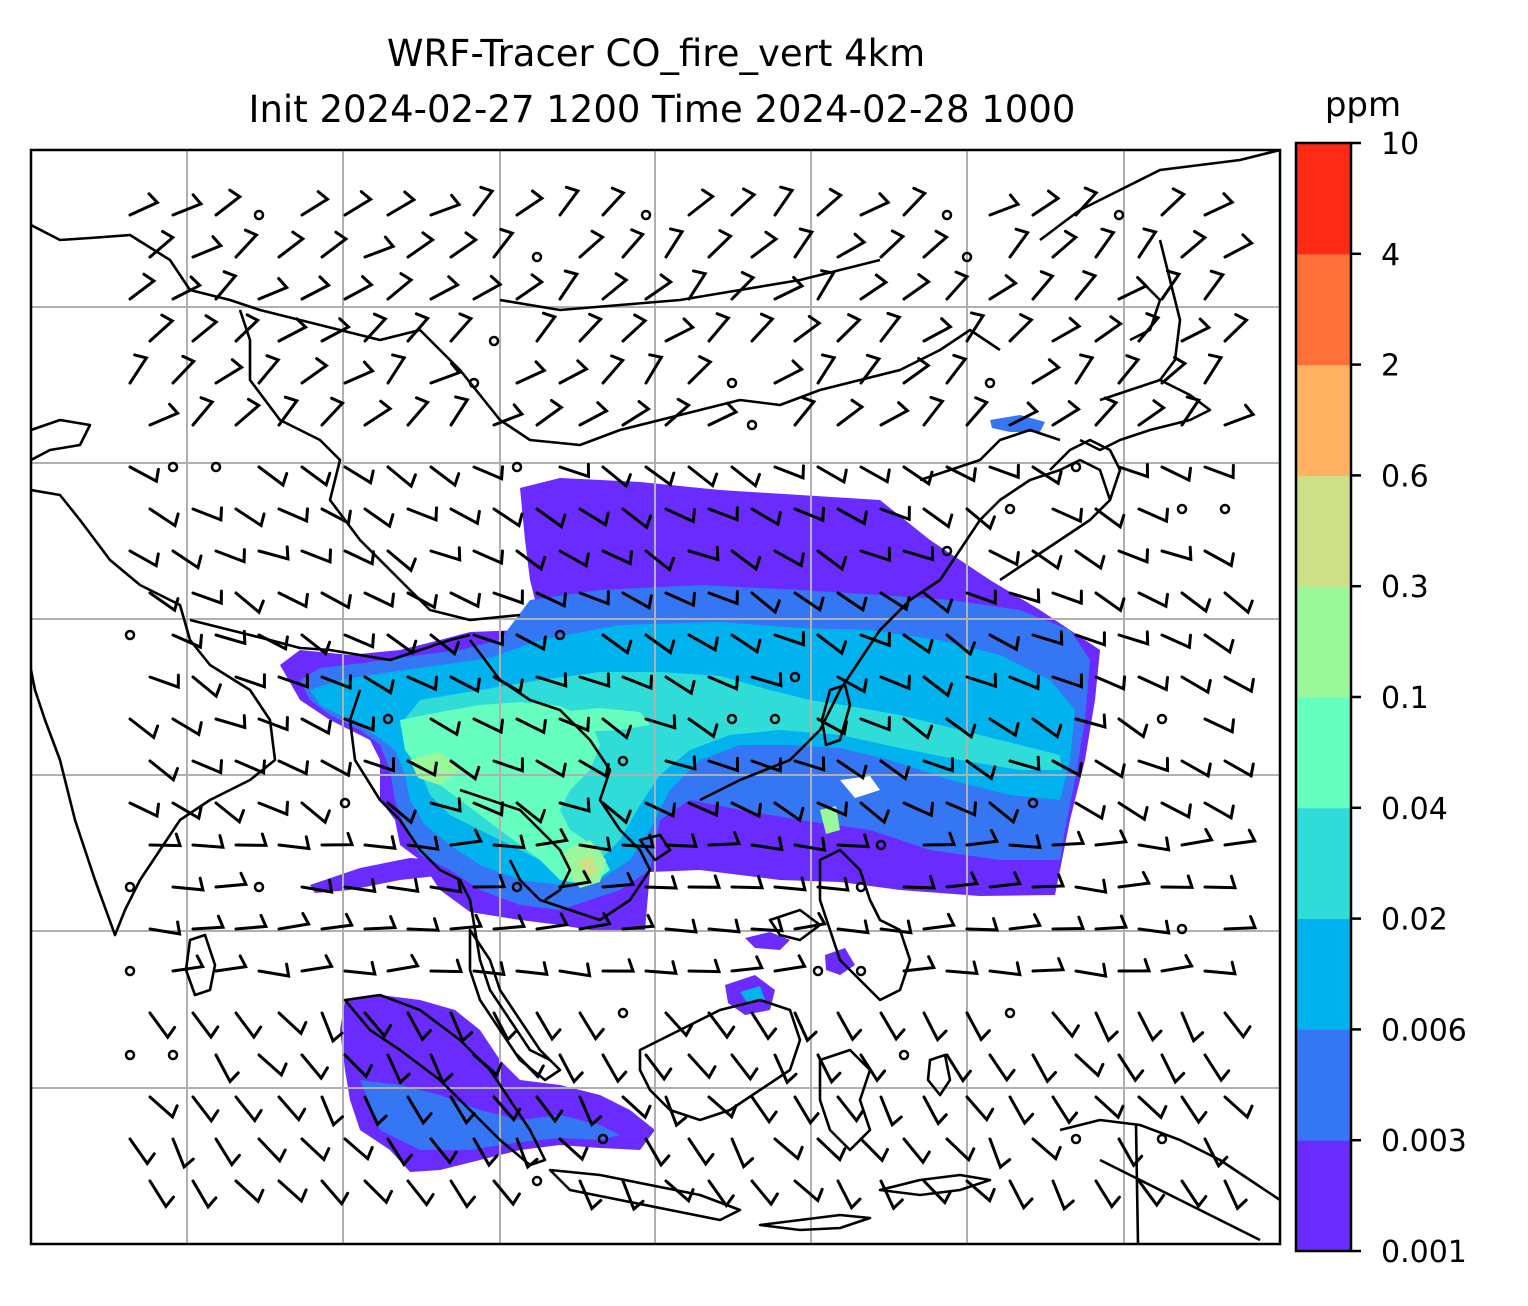 The height and width of the screenshot is (1306, 1528). What do you see at coordinates (515, 1005) in the screenshot?
I see `coast-malay` at bounding box center [515, 1005].